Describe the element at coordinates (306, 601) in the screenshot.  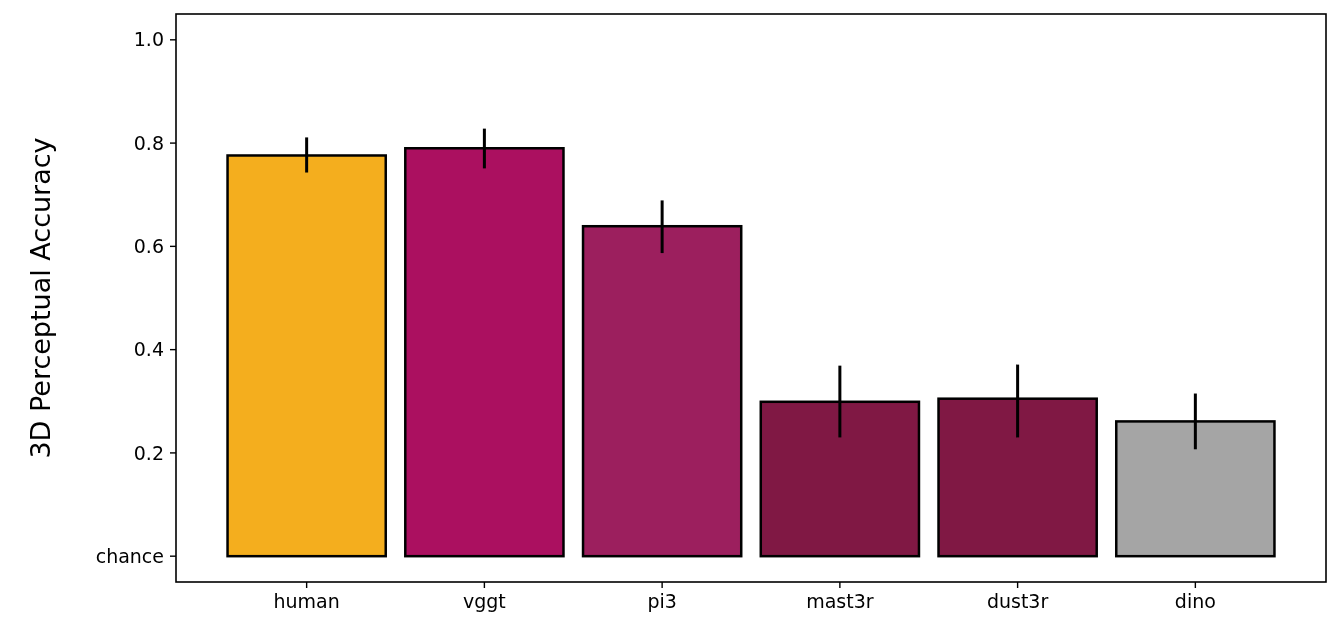
I see `x-tick-label: human` at that location.